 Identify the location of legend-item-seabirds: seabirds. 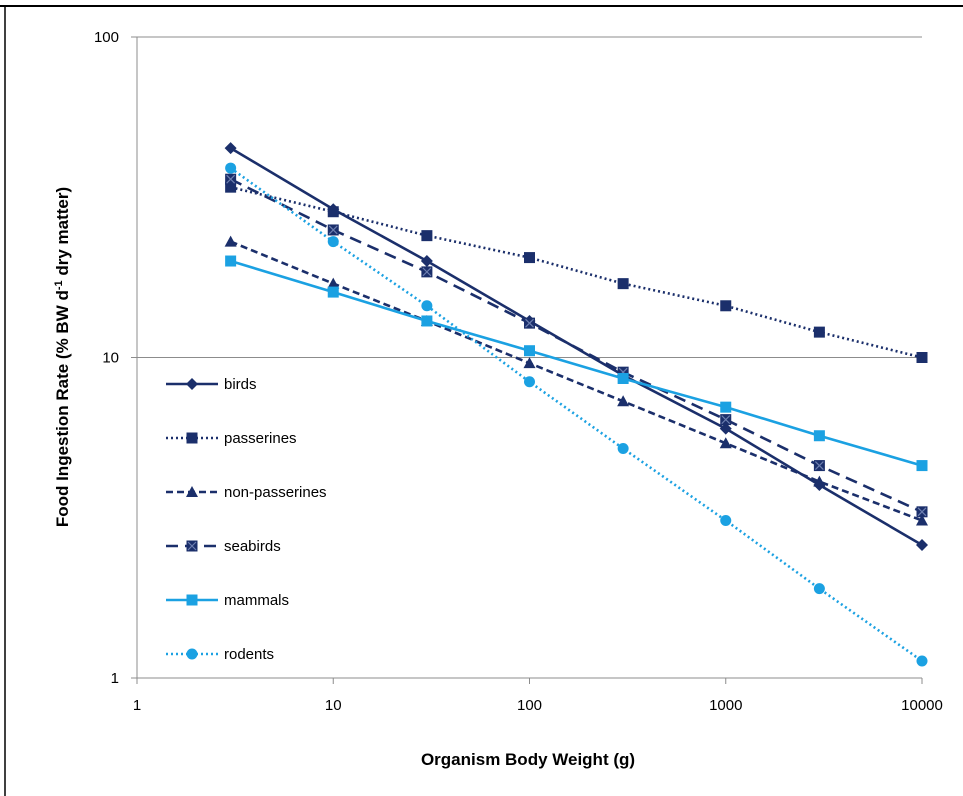
(223, 546).